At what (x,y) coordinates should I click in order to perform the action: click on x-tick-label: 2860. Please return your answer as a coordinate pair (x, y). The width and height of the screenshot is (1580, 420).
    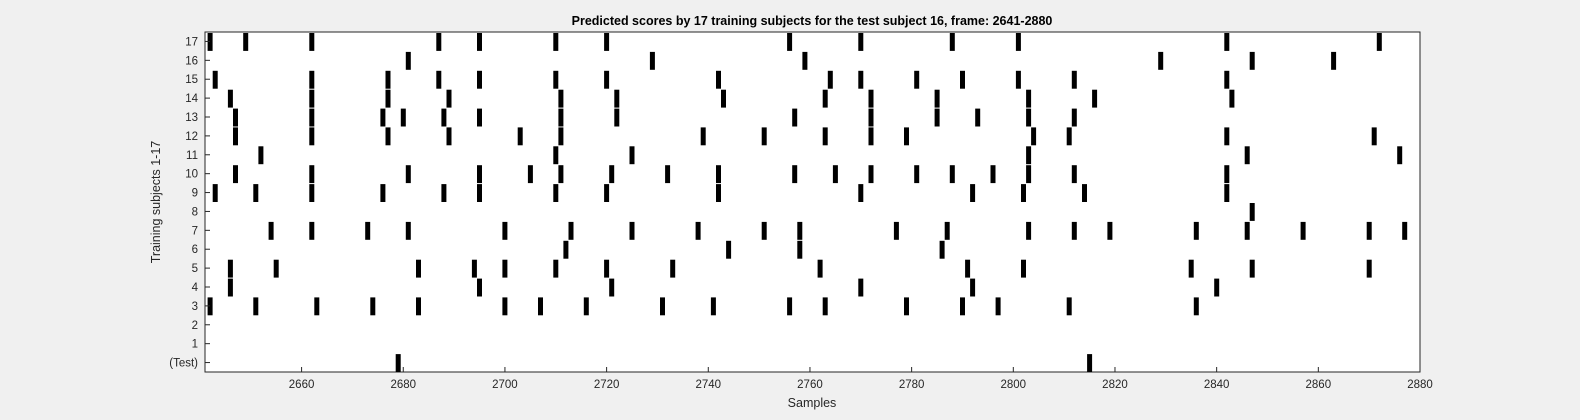
    Looking at the image, I should click on (1319, 385).